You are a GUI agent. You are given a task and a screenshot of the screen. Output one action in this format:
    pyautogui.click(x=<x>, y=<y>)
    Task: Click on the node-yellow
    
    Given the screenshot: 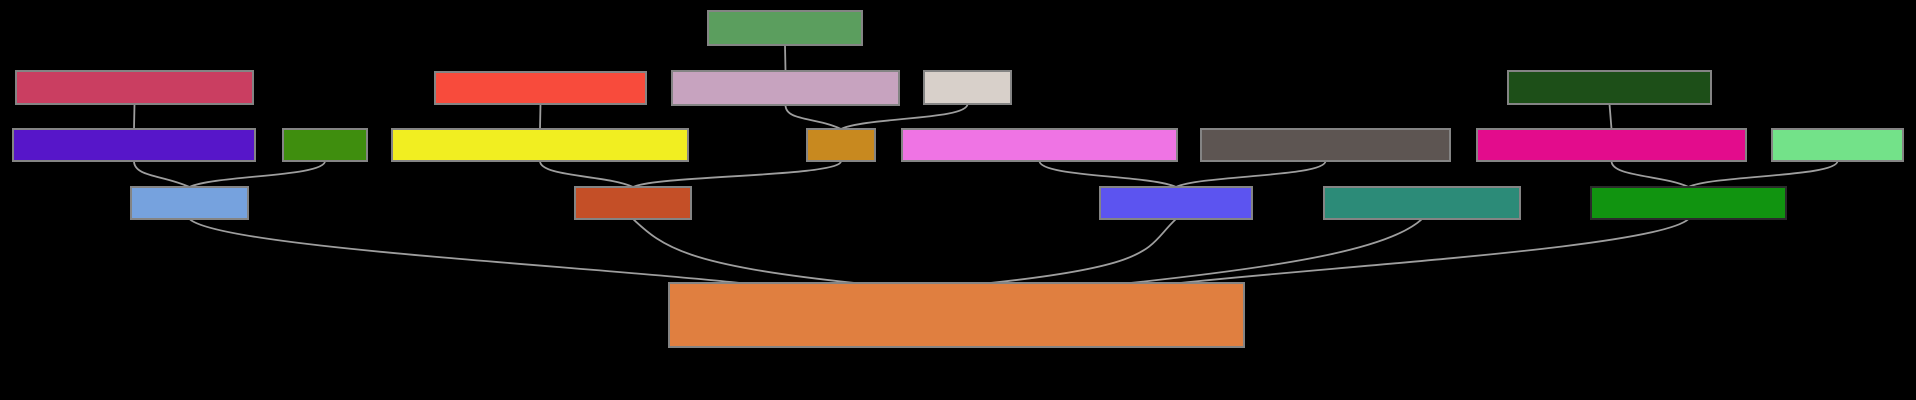 What is the action you would take?
    pyautogui.click(x=540, y=145)
    